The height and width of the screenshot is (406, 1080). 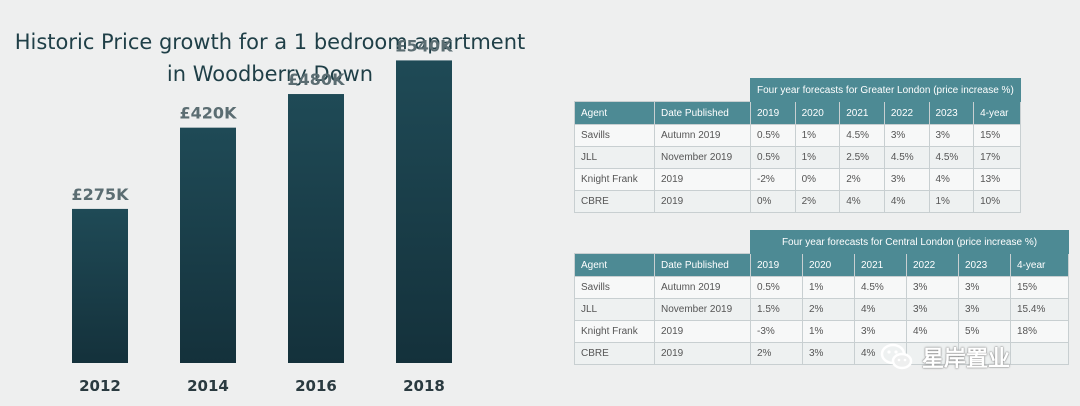 I want to click on table-cell: 17%, so click(x=997, y=157).